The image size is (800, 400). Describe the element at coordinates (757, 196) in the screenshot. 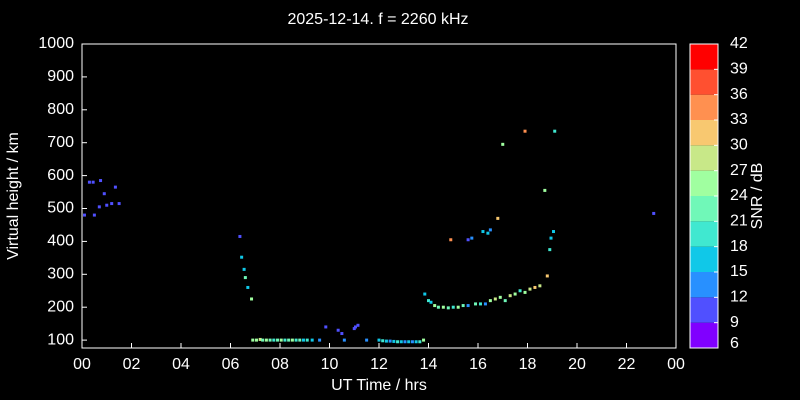

I see `colorbar-label: SNR / dB` at that location.